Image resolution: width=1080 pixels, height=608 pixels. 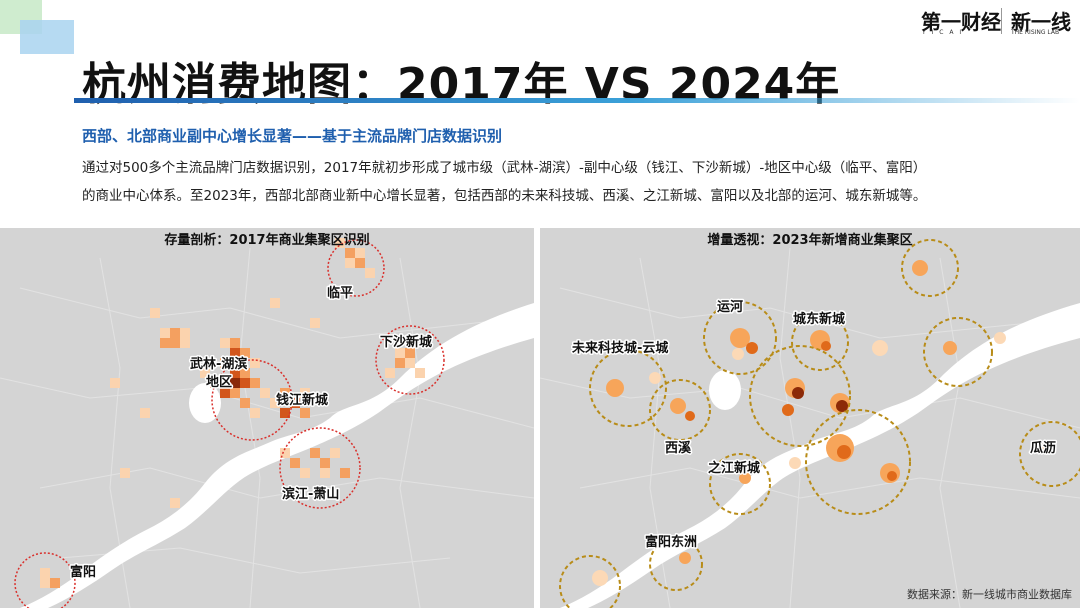 I want to click on circle-linping-2024, so click(x=930, y=268).